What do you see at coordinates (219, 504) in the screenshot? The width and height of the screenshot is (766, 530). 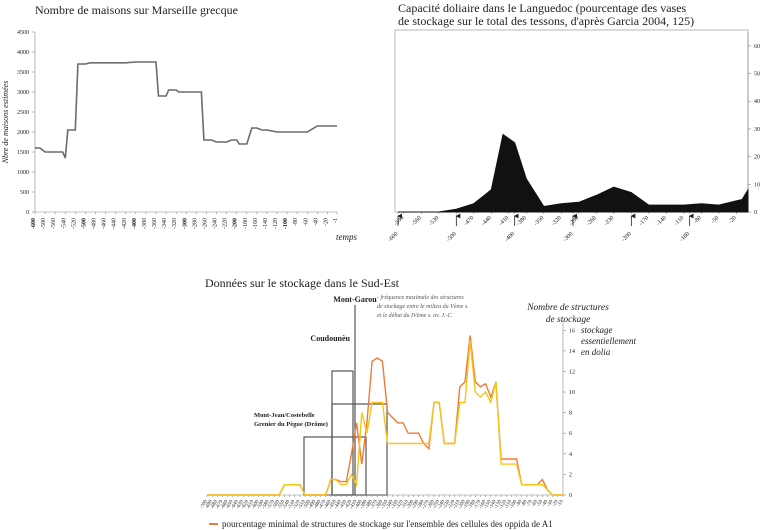 I see `x-tick-label: -670` at bounding box center [219, 504].